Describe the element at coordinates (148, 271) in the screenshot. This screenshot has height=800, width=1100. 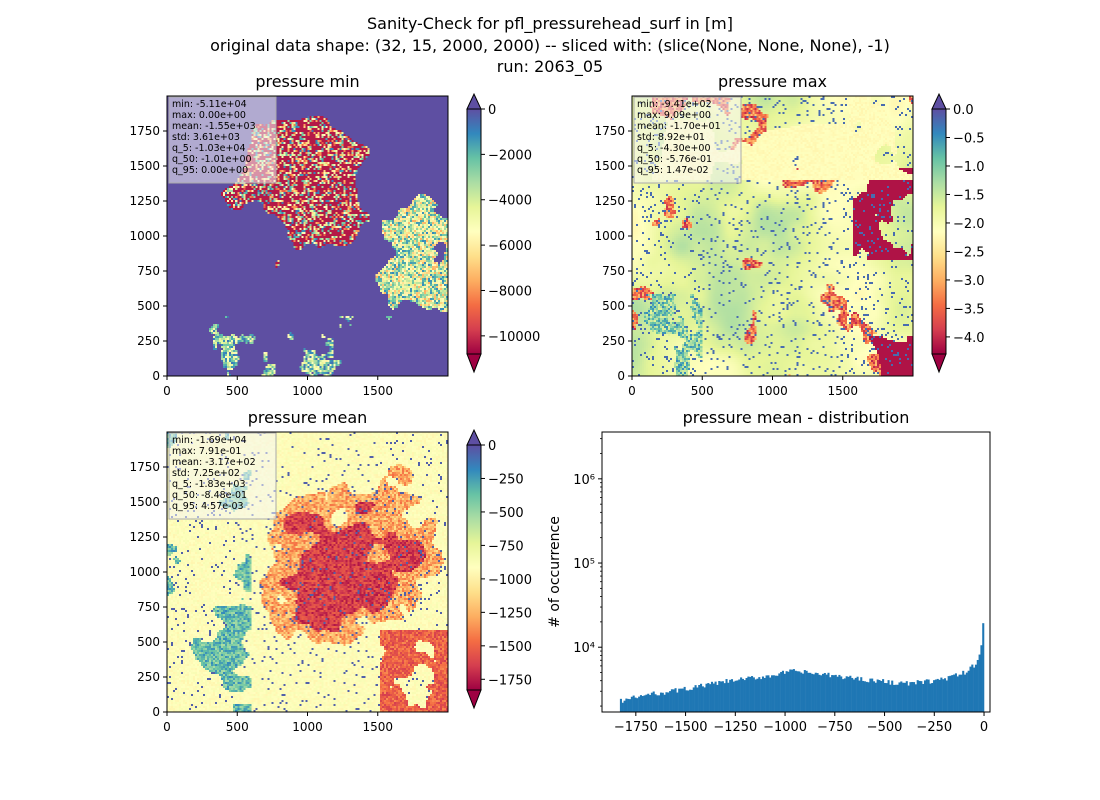
I see `y-tick-label: 750` at that location.